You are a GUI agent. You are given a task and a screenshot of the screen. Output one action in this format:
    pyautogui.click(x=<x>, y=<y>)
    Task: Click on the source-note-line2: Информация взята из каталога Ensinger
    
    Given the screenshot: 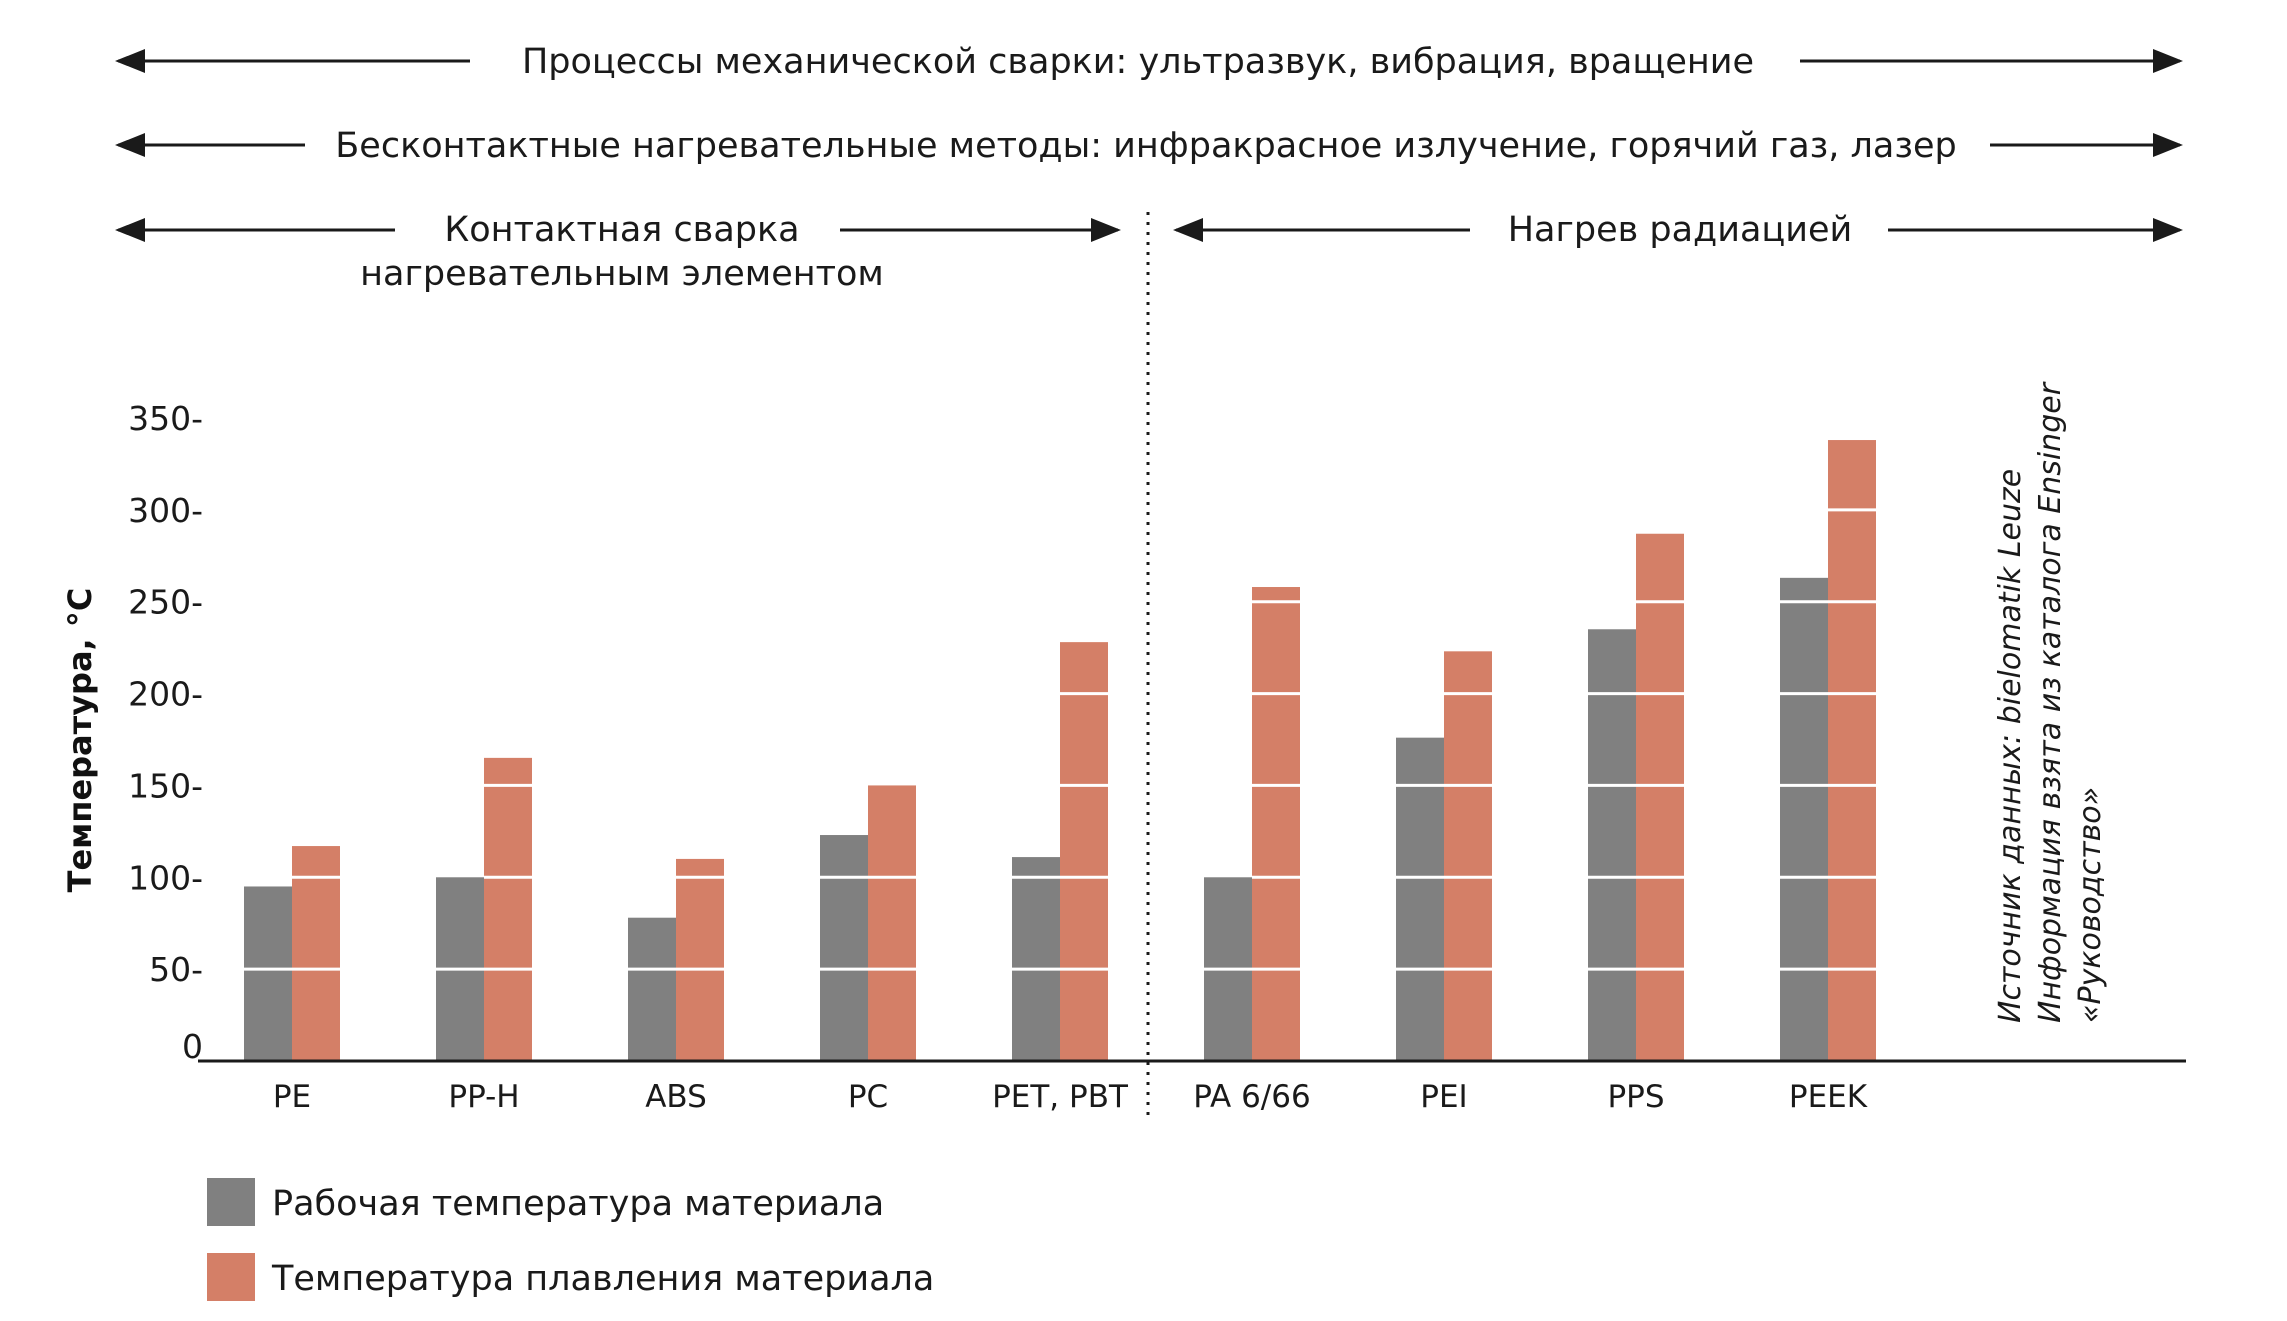 What is the action you would take?
    pyautogui.click(x=2050, y=702)
    